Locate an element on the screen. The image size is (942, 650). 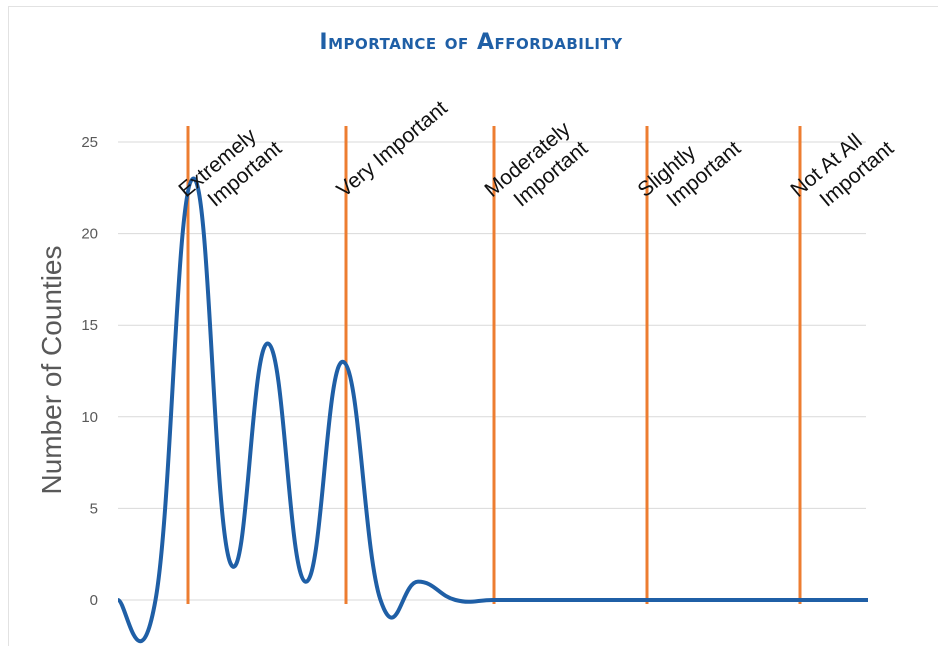
y-tick-label: 0 is located at coordinates (94, 600).